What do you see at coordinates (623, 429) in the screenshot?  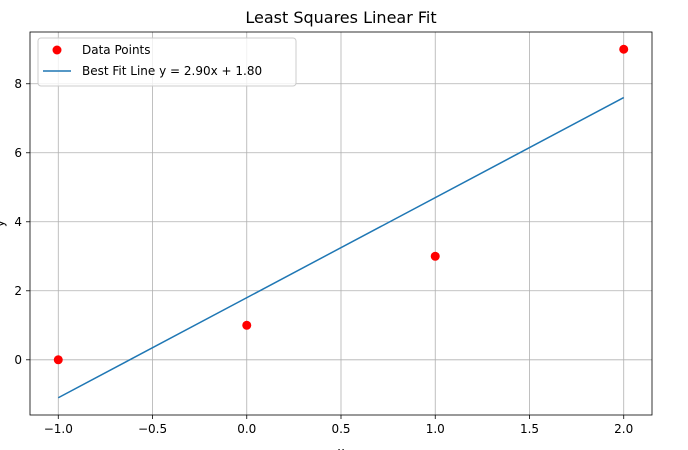 I see `x-tick-label: 2.0` at bounding box center [623, 429].